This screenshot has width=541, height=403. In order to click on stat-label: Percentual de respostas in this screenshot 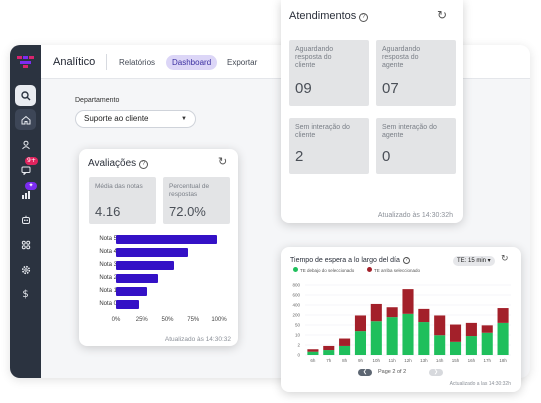, I will do `click(189, 190)`.